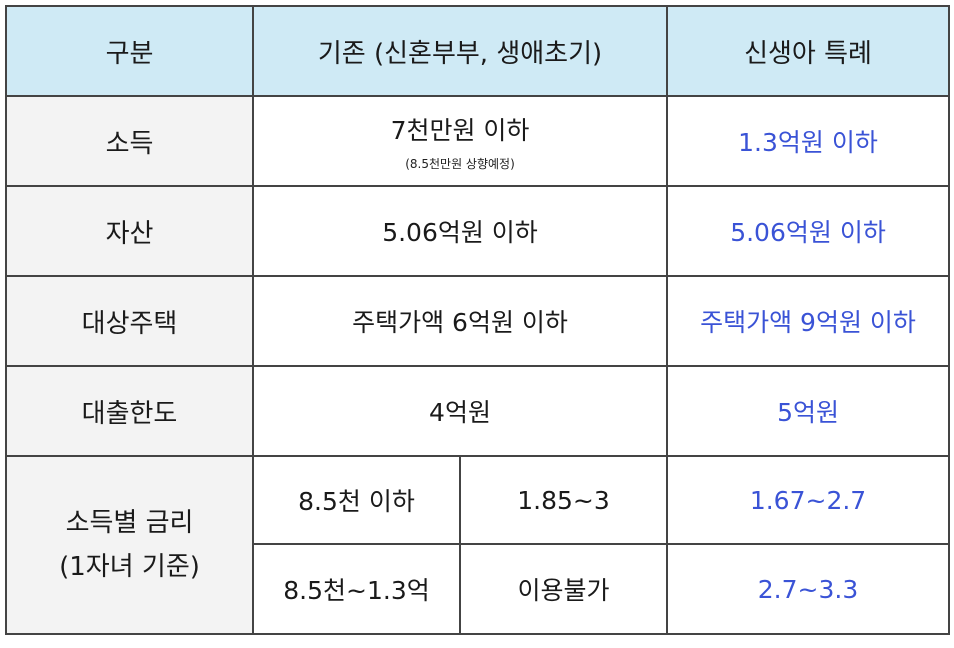  I want to click on header-category: 구분, so click(129, 51).